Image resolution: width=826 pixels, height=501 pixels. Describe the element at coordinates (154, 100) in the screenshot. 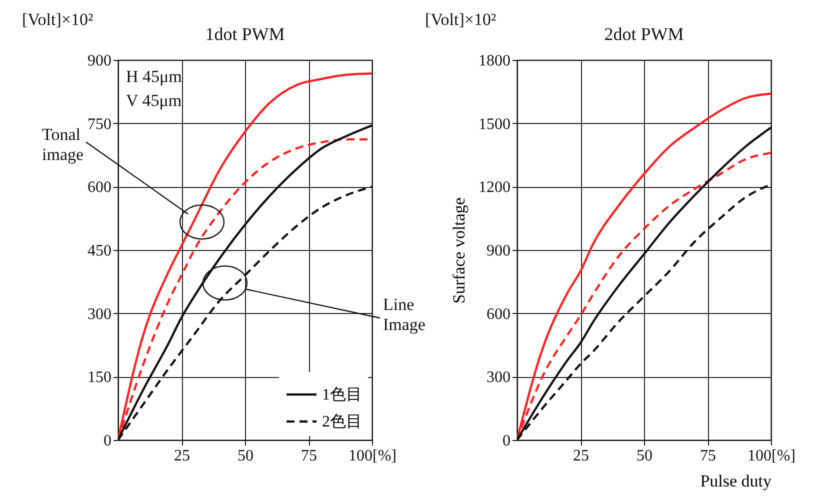

I see `annotation: V 45μm` at that location.